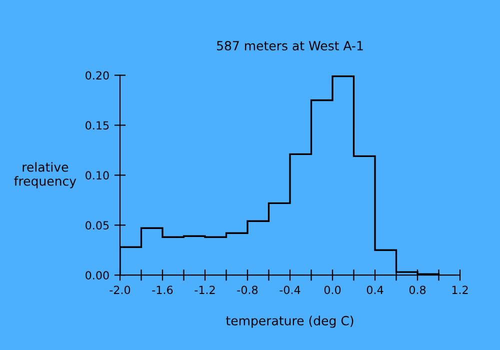 The width and height of the screenshot is (500, 350). Describe the element at coordinates (290, 45) in the screenshot. I see `chart-title: 587 meters at West A-1` at that location.